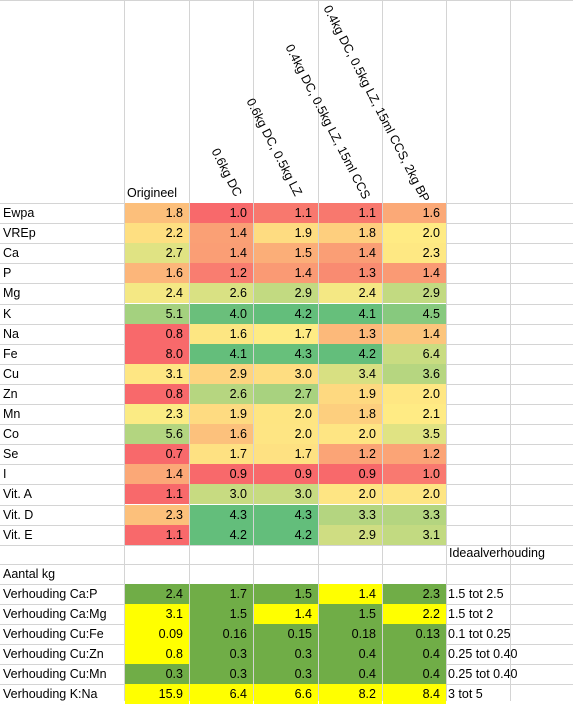 This screenshot has width=573, height=704. What do you see at coordinates (11, 373) in the screenshot?
I see `row-label: Cu` at bounding box center [11, 373].